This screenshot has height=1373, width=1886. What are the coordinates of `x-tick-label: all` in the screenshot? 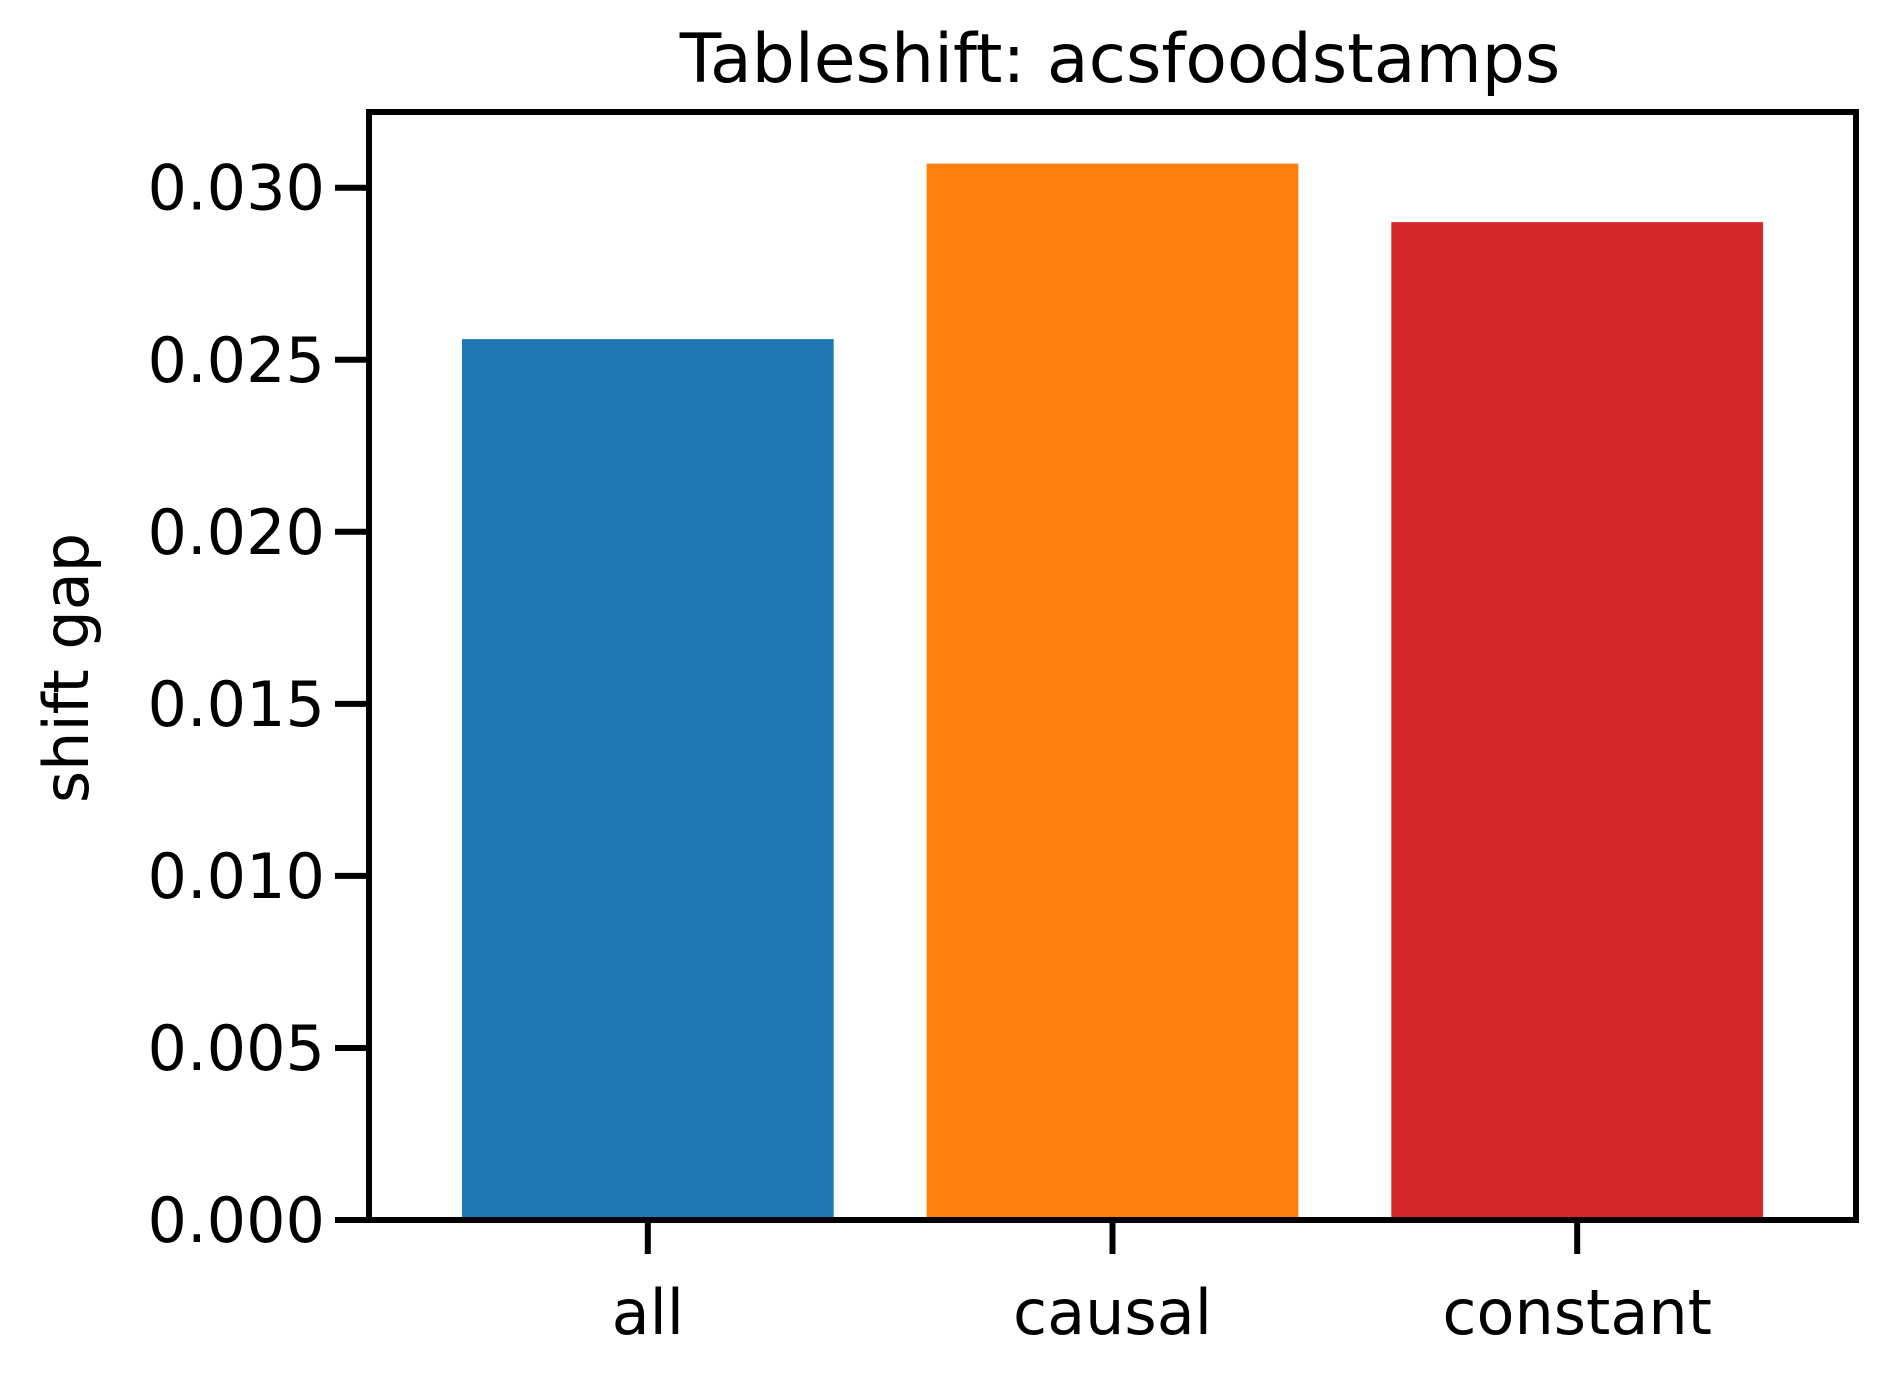 It's located at (648, 1312).